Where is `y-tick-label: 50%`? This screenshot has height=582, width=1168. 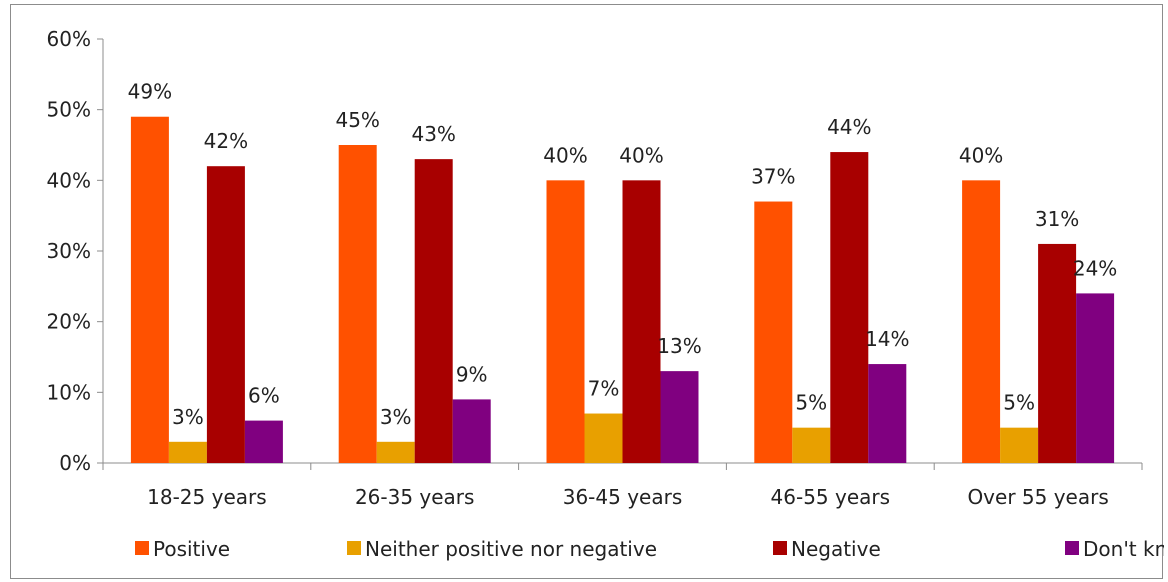
y-tick-label: 50% is located at coordinates (69, 110).